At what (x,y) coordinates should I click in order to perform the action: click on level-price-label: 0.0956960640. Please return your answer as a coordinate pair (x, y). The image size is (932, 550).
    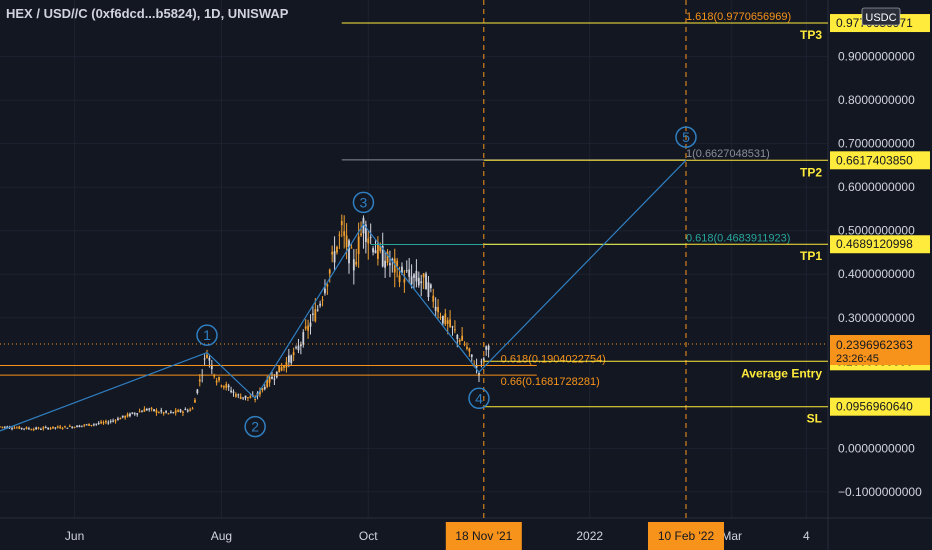
    Looking at the image, I should click on (874, 407).